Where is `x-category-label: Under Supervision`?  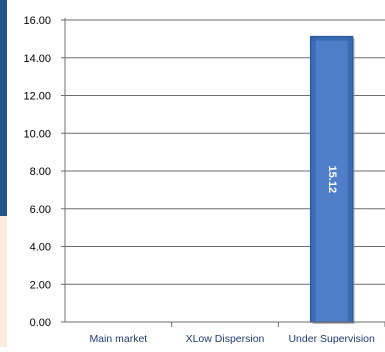 x-category-label: Under Supervision is located at coordinates (331, 339).